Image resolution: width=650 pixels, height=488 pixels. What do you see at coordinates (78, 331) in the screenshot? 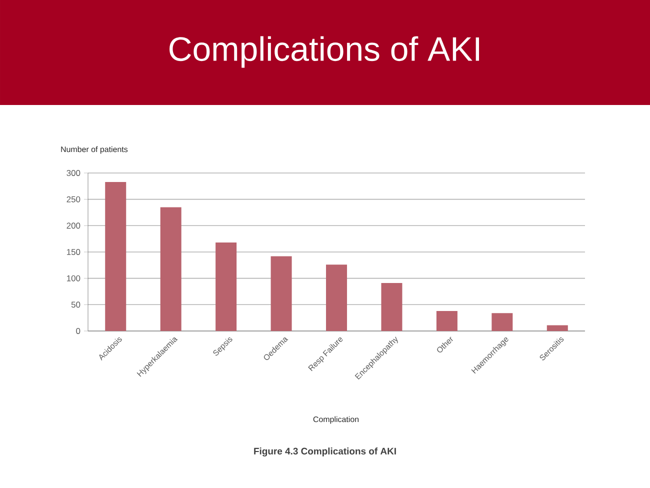
I see `y-tick-label: 0` at bounding box center [78, 331].